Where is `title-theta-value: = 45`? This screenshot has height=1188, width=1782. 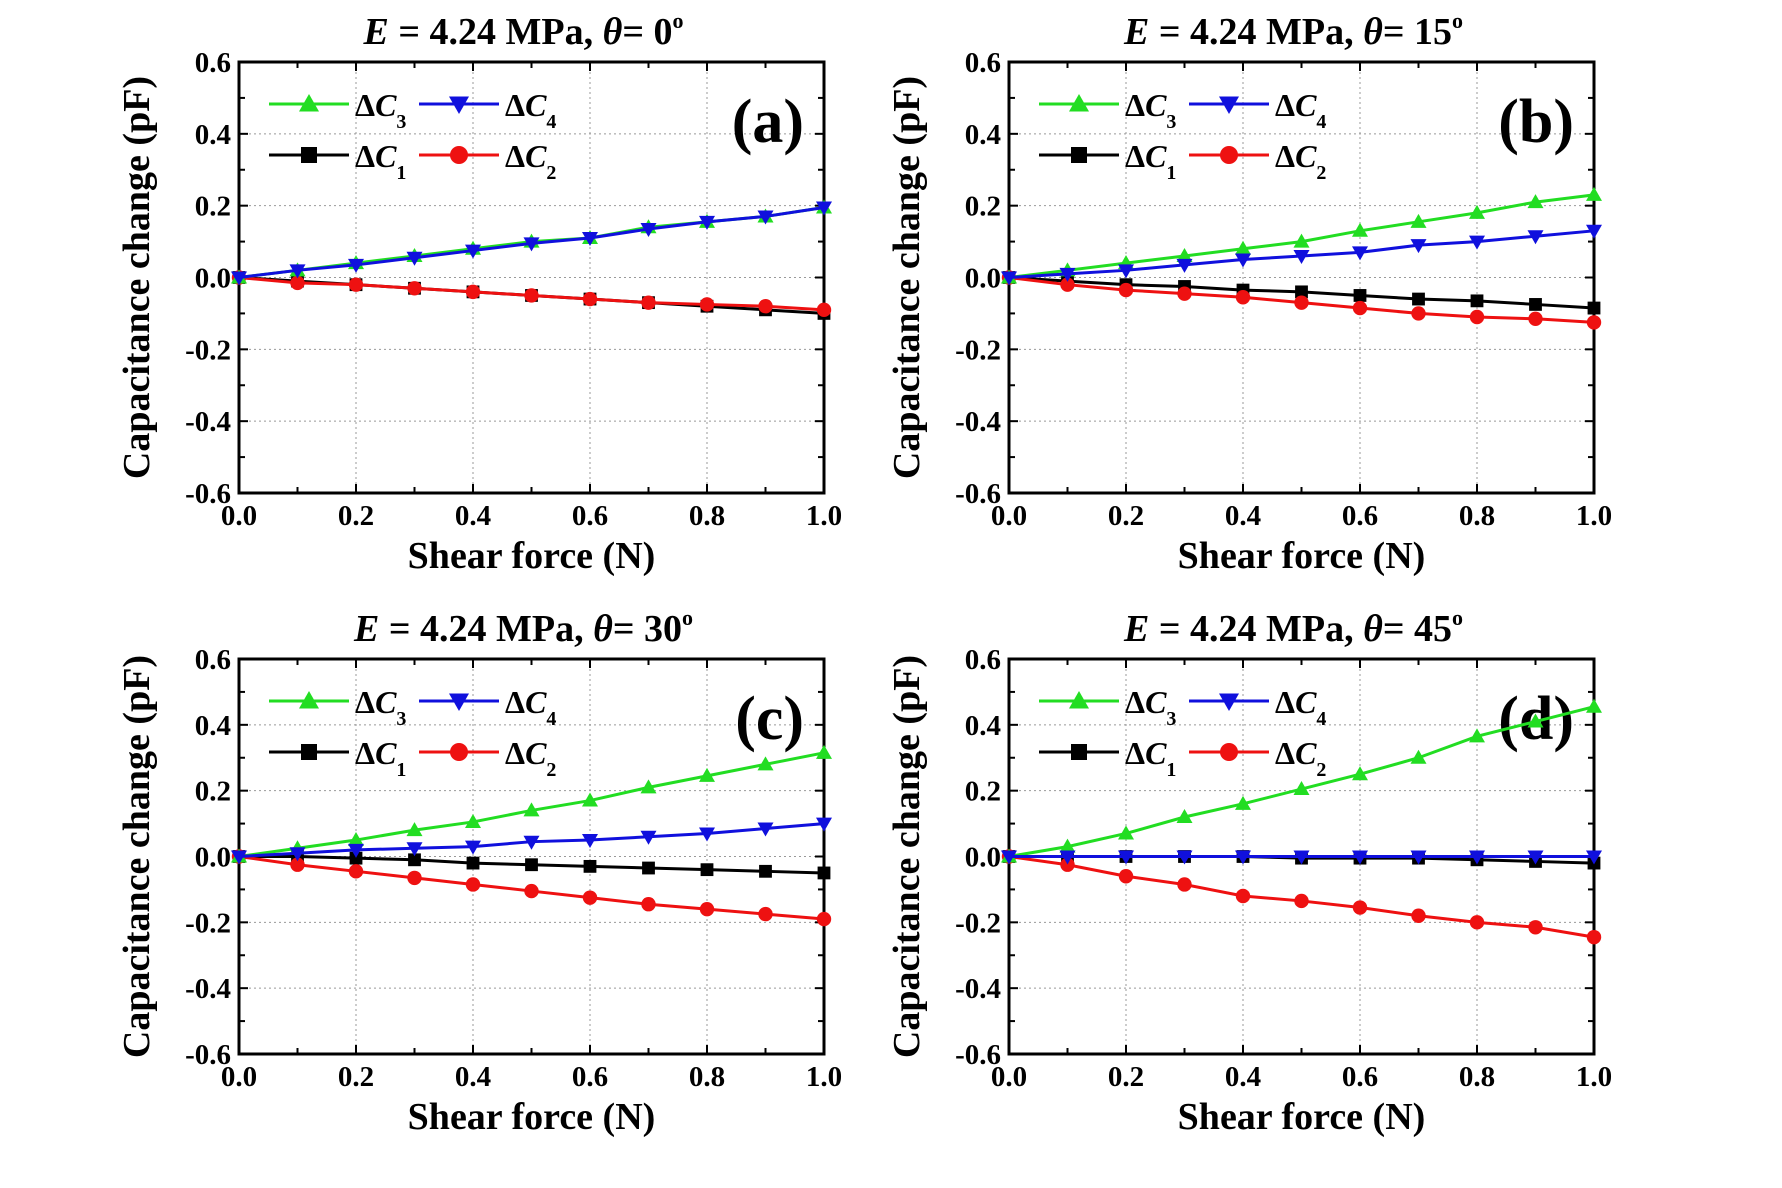 title-theta-value: = 45 is located at coordinates (1417, 629).